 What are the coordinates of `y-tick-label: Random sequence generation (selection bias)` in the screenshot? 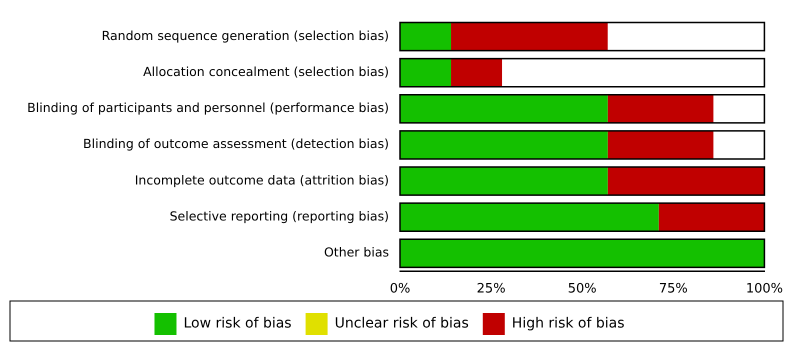 It's located at (245, 35).